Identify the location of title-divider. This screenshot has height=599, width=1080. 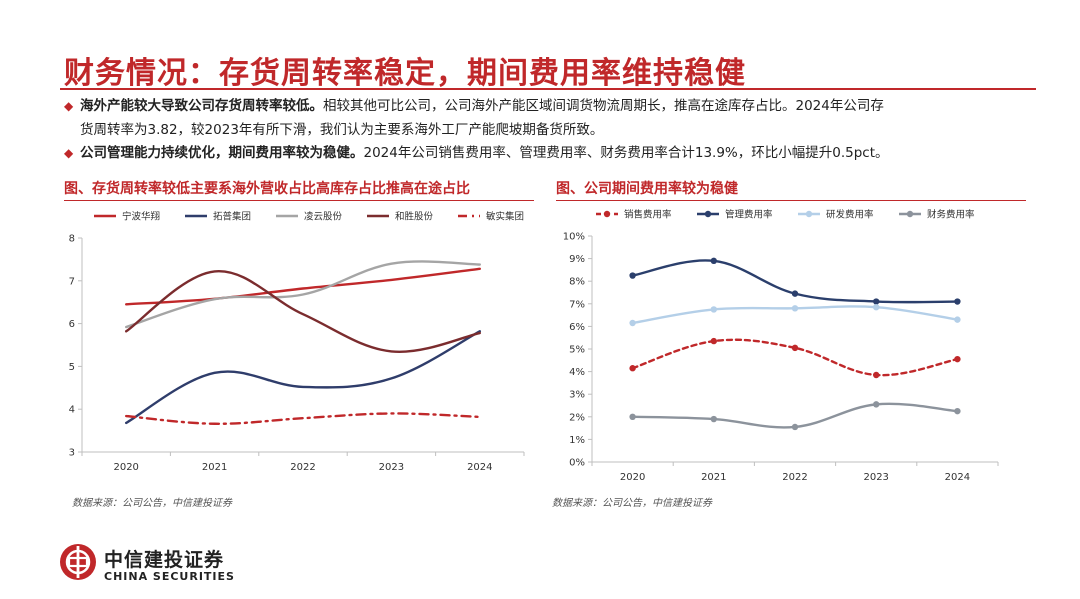
(548, 89).